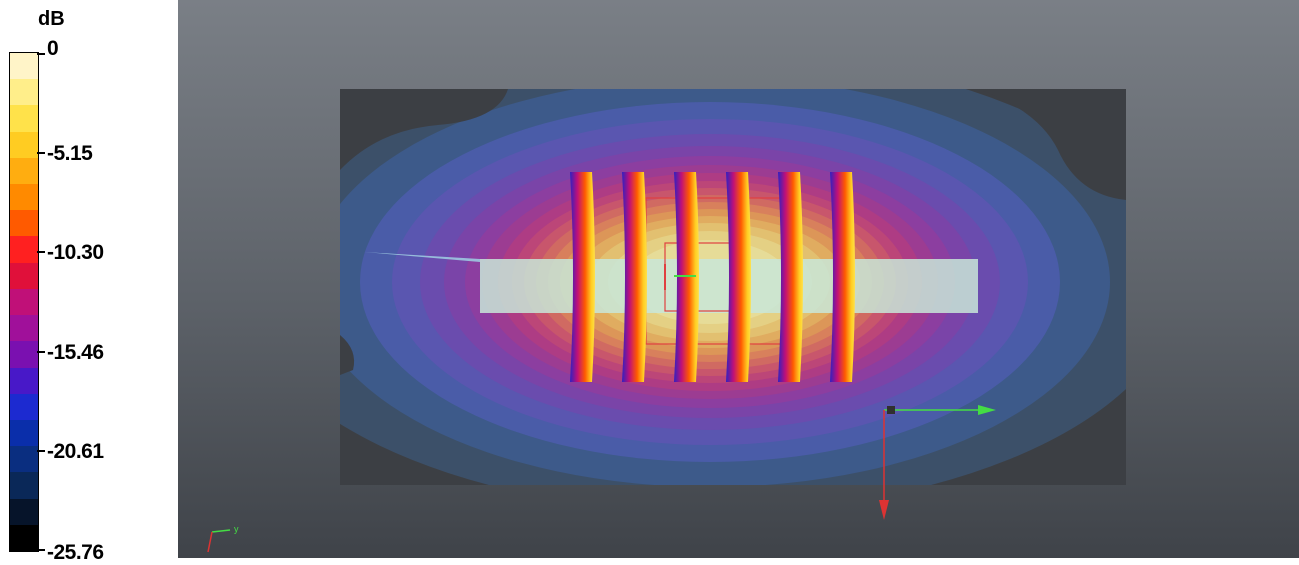  What do you see at coordinates (236, 529) in the screenshot?
I see `triad-y-label: y` at bounding box center [236, 529].